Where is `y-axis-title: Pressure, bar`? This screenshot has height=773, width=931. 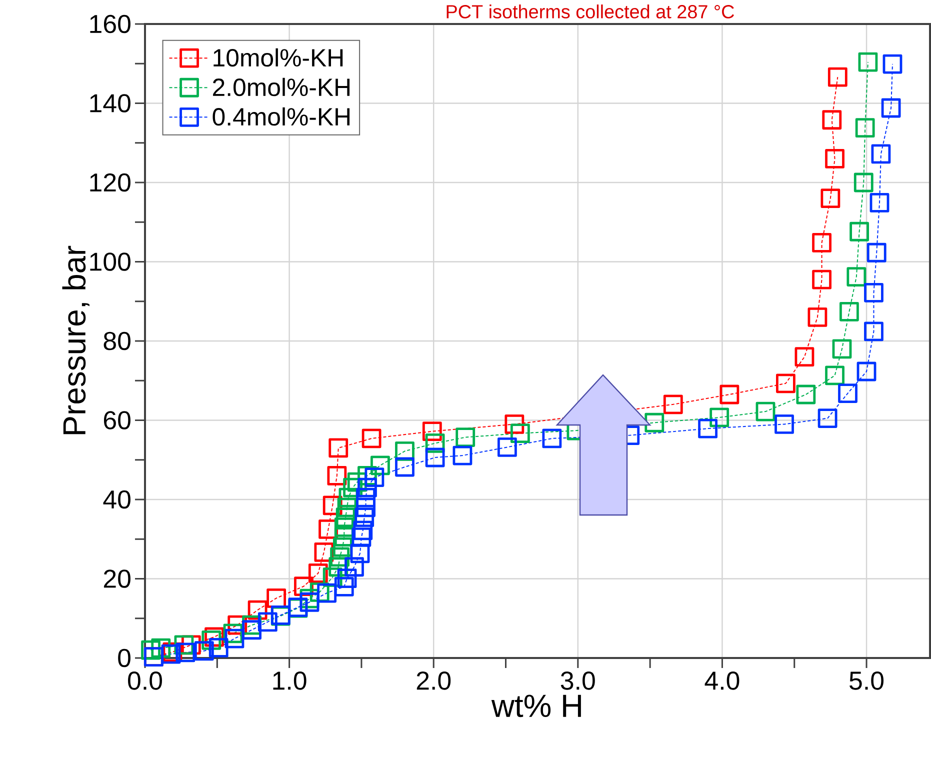
y-axis-title: Pressure, bar is located at coordinates (76, 340).